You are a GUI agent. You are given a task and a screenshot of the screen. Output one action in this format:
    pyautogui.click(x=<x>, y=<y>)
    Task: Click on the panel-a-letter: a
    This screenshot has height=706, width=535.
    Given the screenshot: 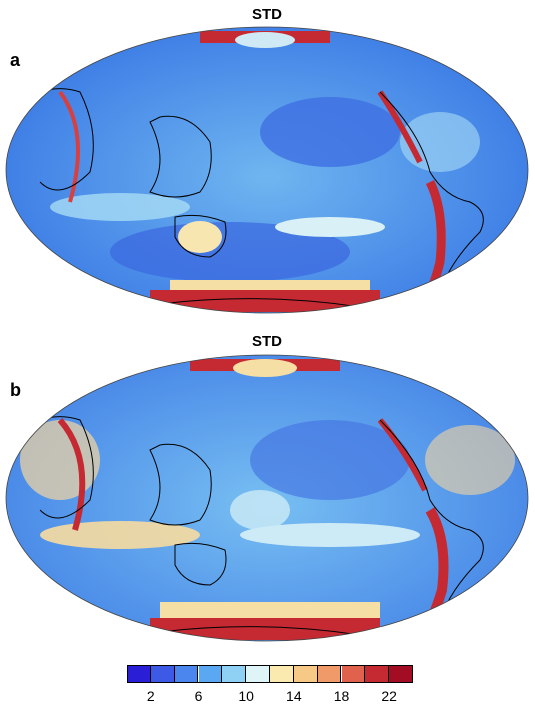 What is the action you would take?
    pyautogui.click(x=15, y=60)
    